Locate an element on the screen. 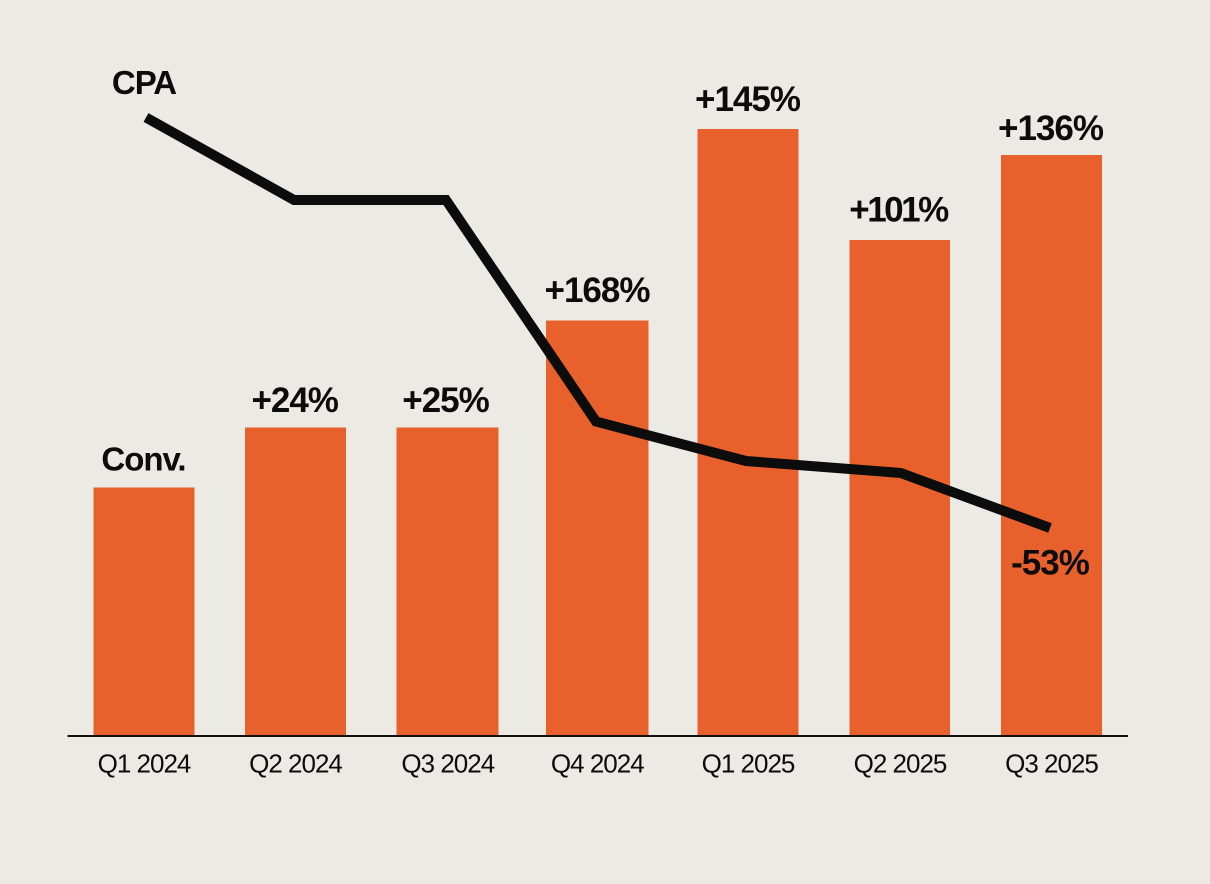  svg-text: +101% is located at coordinates (899, 210).